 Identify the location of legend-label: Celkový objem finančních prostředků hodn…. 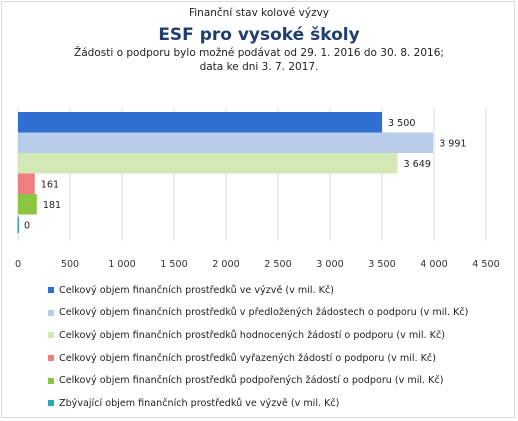
(252, 335).